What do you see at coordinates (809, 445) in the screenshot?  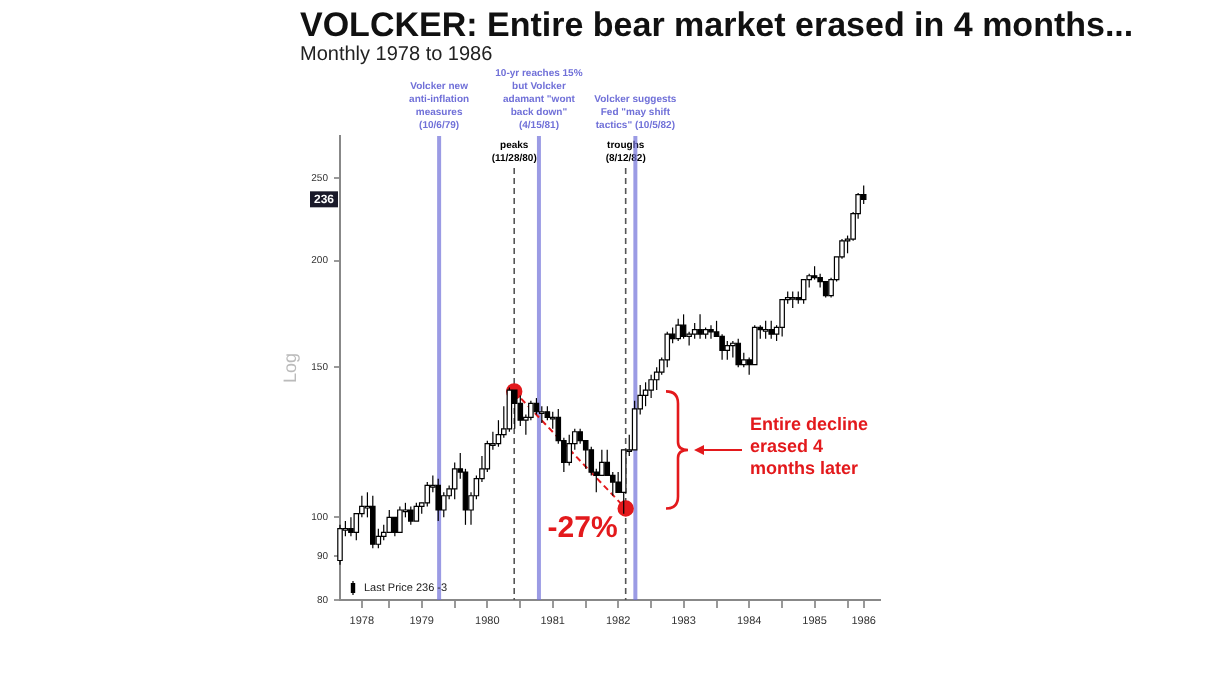 I see `annotation: Entire decline erased 4 months later` at bounding box center [809, 445].